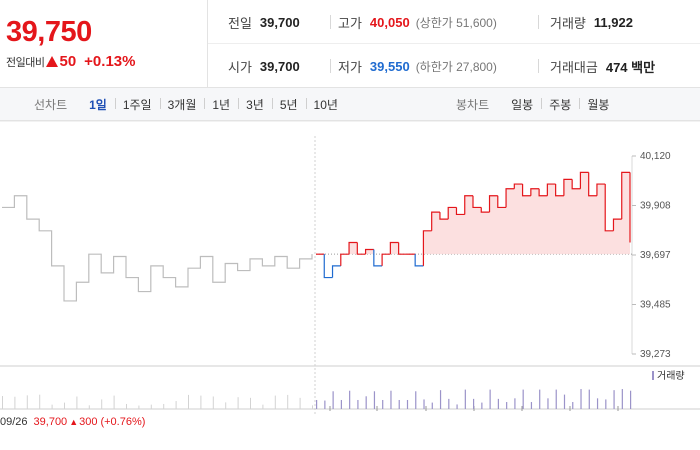  I want to click on stat-label: 시가, so click(240, 67).